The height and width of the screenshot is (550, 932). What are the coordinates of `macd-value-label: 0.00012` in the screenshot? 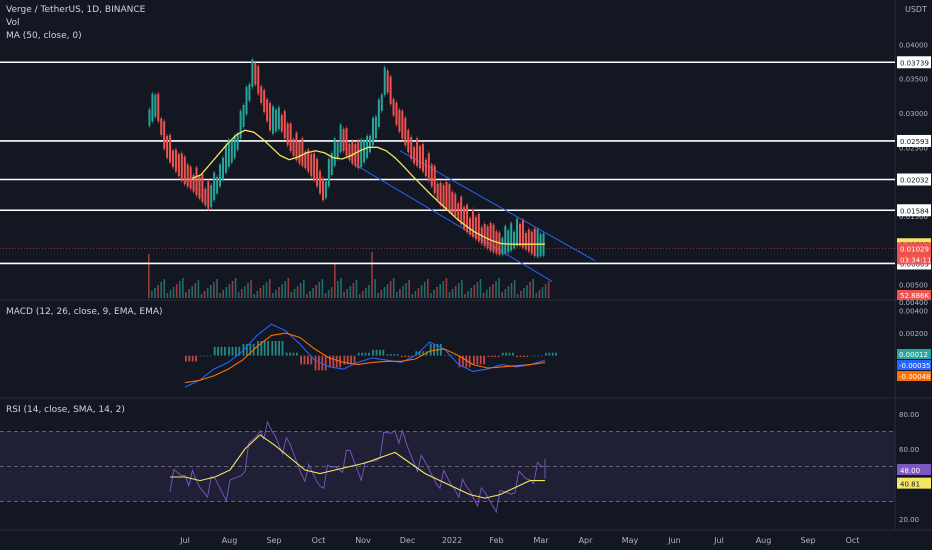 It's located at (913, 355).